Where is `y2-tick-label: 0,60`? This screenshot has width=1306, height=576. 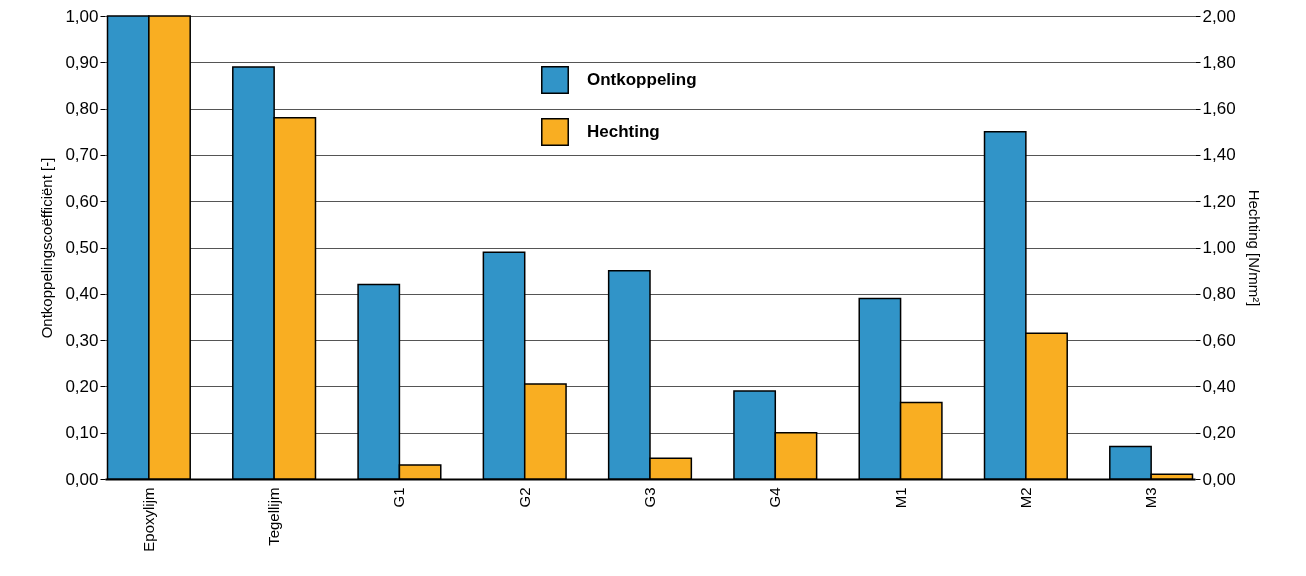
y2-tick-label: 0,60 is located at coordinates (1219, 340).